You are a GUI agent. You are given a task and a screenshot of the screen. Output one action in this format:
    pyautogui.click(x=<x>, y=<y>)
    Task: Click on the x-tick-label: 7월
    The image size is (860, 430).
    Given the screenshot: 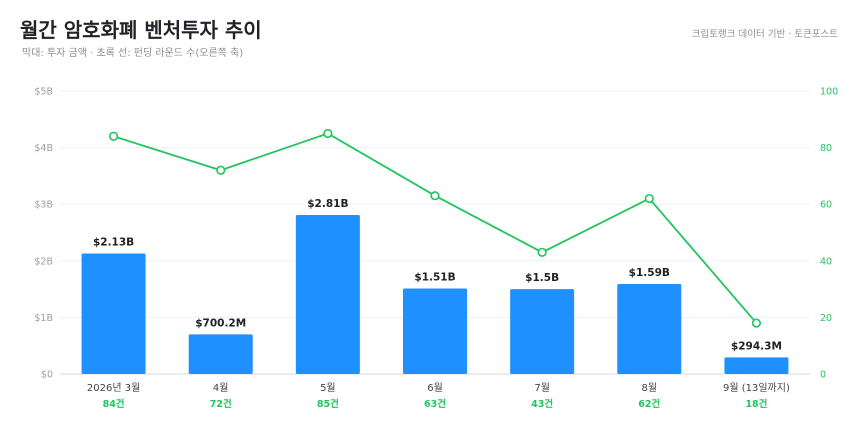 What is the action you would take?
    pyautogui.click(x=542, y=388)
    